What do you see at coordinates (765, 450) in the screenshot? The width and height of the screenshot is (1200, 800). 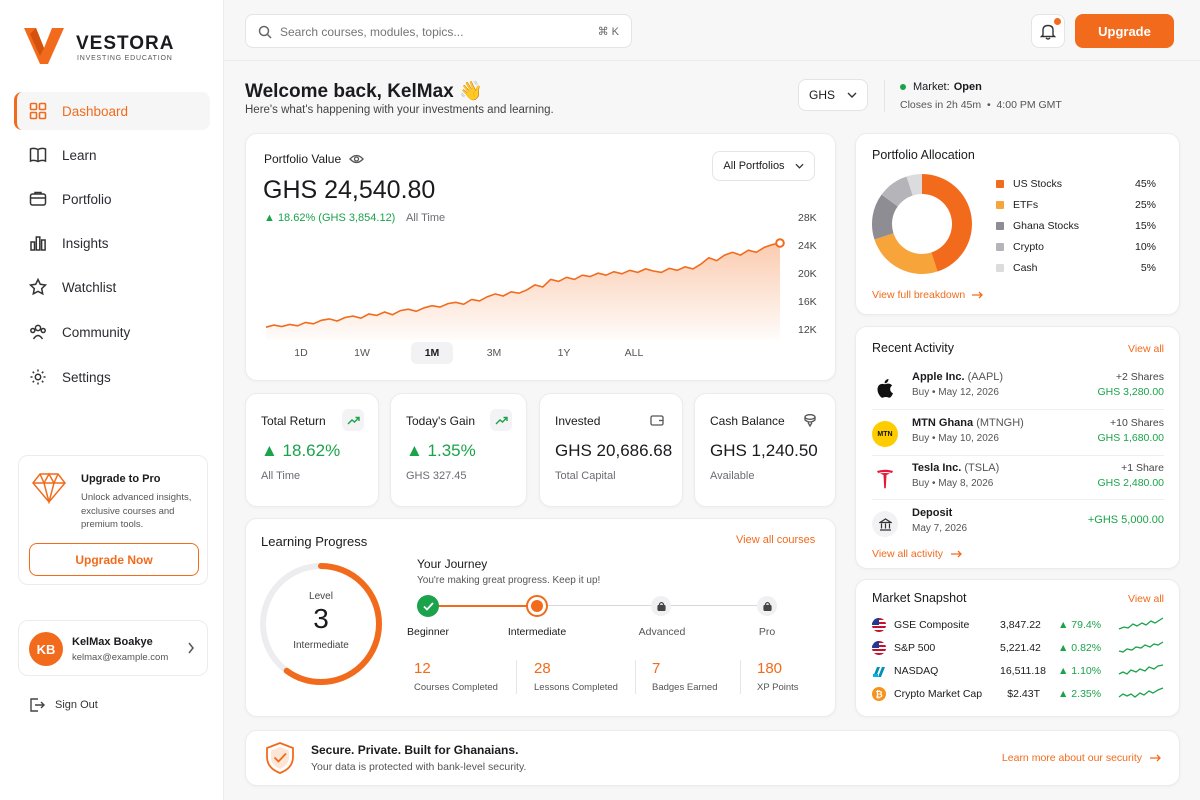 I see `stat-card-cash-balance: Cash Balance GHS 1,240.50 Available` at bounding box center [765, 450].